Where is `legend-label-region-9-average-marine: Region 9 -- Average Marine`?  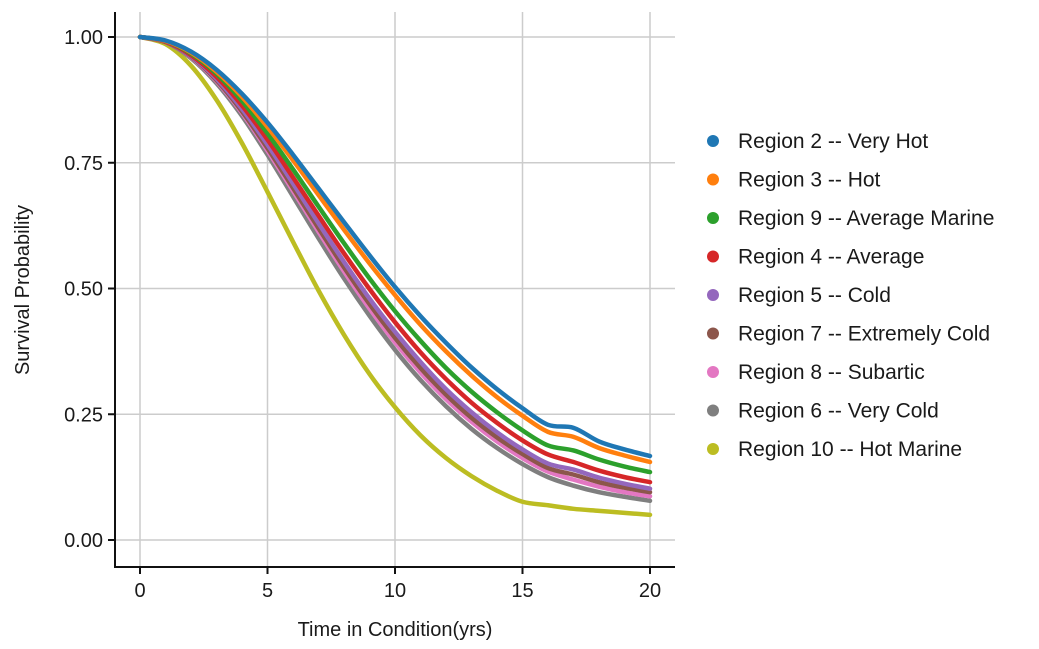
legend-label-region-9-average-marine: Region 9 -- Average Marine is located at coordinates (866, 218).